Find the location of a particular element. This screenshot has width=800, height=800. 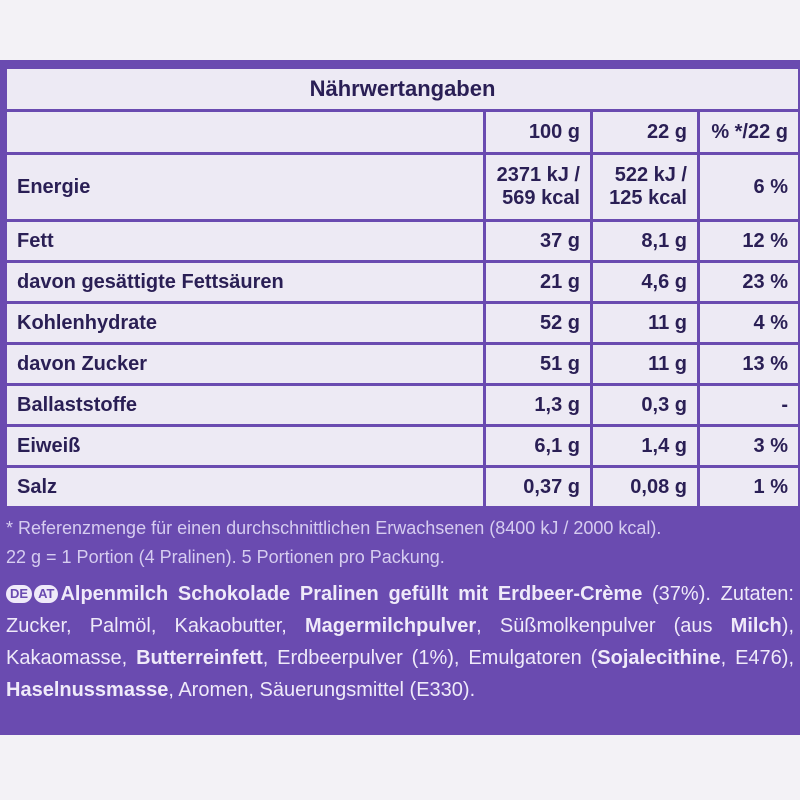

table-title: Nährwertangaben is located at coordinates (401, 89).